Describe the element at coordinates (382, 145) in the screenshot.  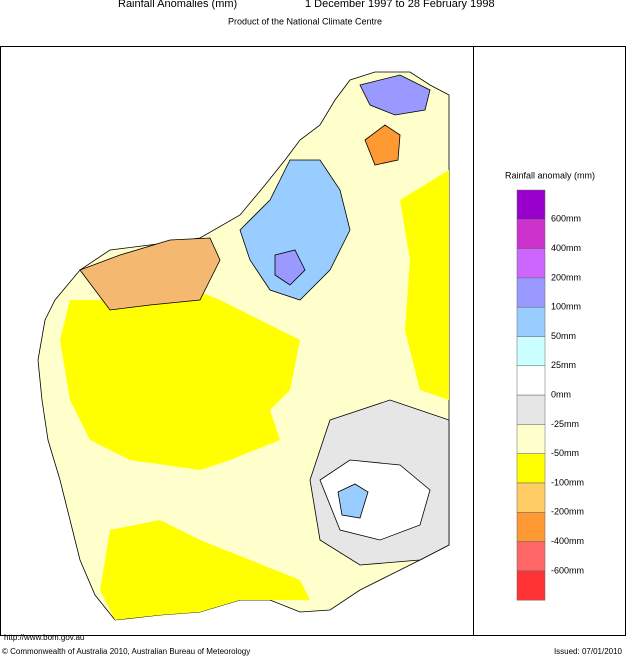
I see `orange-north` at that location.